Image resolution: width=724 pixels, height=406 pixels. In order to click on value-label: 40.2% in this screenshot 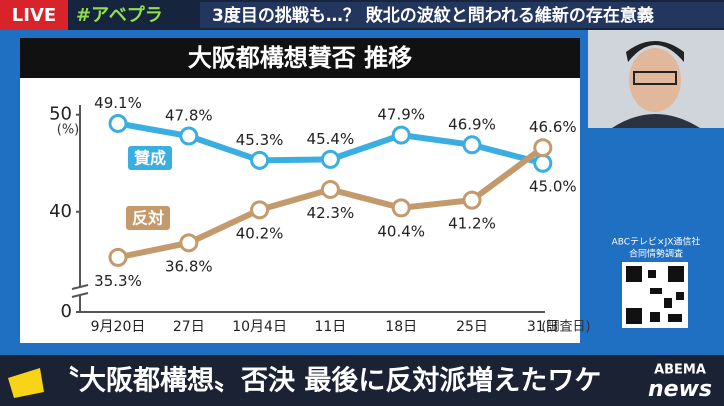, I will do `click(260, 233)`.